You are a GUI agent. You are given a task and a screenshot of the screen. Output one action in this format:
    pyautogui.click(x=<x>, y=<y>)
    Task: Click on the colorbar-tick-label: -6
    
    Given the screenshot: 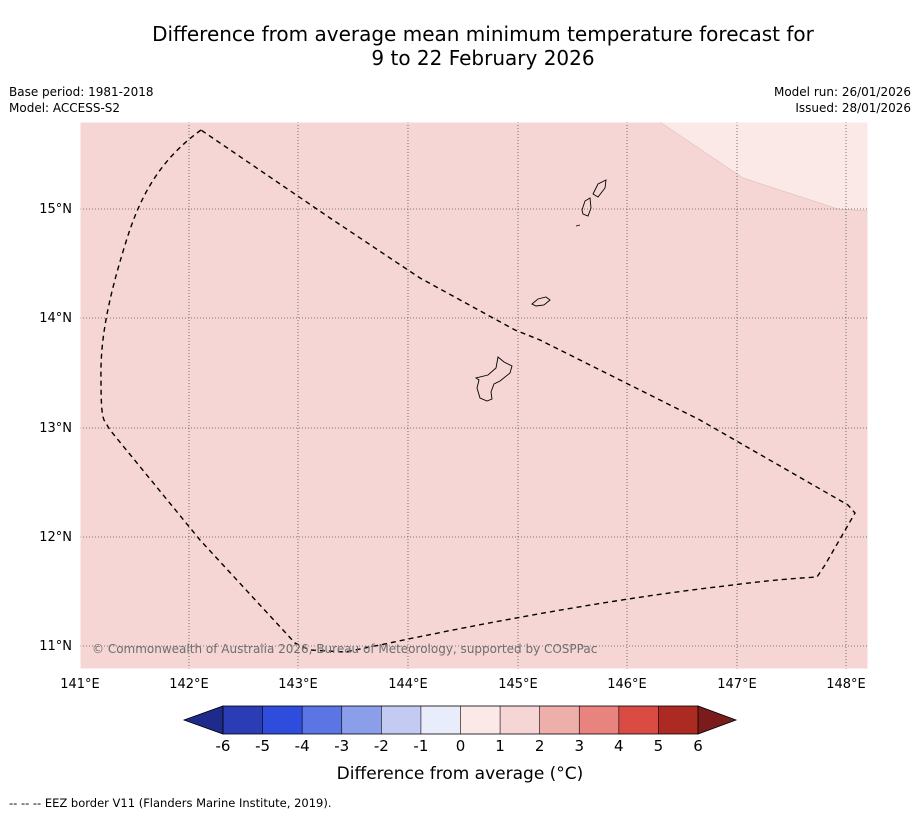 What is the action you would take?
    pyautogui.click(x=223, y=746)
    